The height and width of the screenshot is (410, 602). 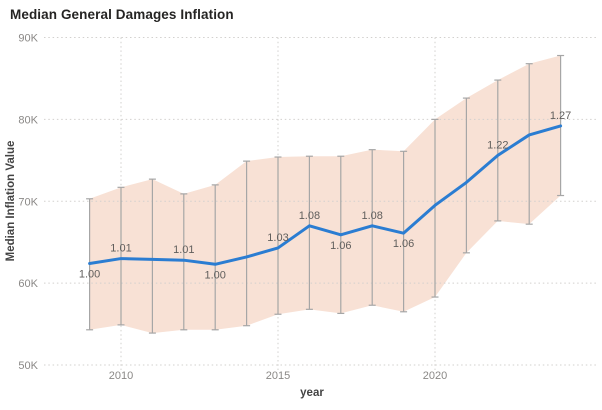 What do you see at coordinates (435, 376) in the screenshot?
I see `x-tick-label: 2020` at bounding box center [435, 376].